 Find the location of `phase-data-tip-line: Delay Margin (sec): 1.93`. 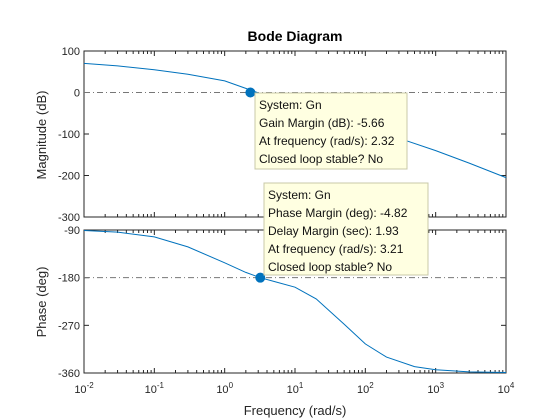

phase-data-tip-line: Delay Margin (sec): 1.93 is located at coordinates (333, 231).